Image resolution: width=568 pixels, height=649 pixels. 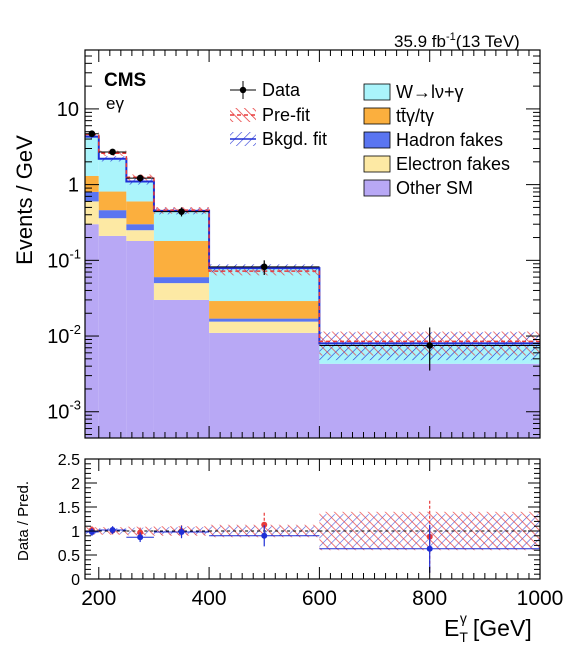 I want to click on legend-bkgfit-label: Bkgd. fit, so click(x=294, y=139).